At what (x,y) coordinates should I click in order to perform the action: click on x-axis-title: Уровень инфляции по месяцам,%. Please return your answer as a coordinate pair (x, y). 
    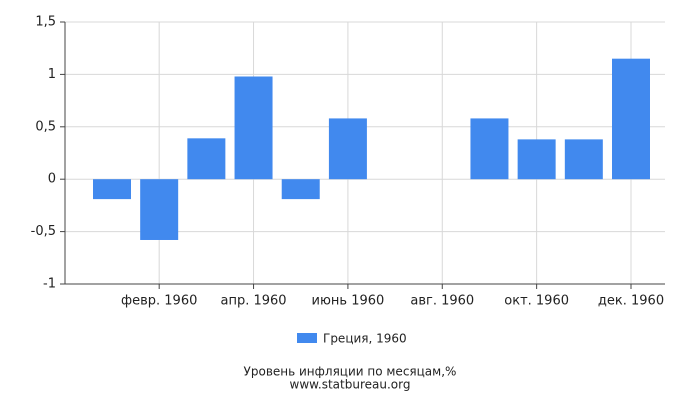
    Looking at the image, I should click on (350, 372).